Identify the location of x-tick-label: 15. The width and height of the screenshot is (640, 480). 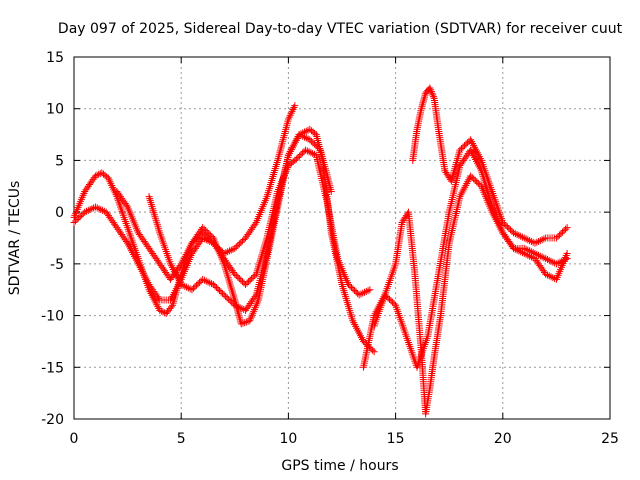
(396, 439).